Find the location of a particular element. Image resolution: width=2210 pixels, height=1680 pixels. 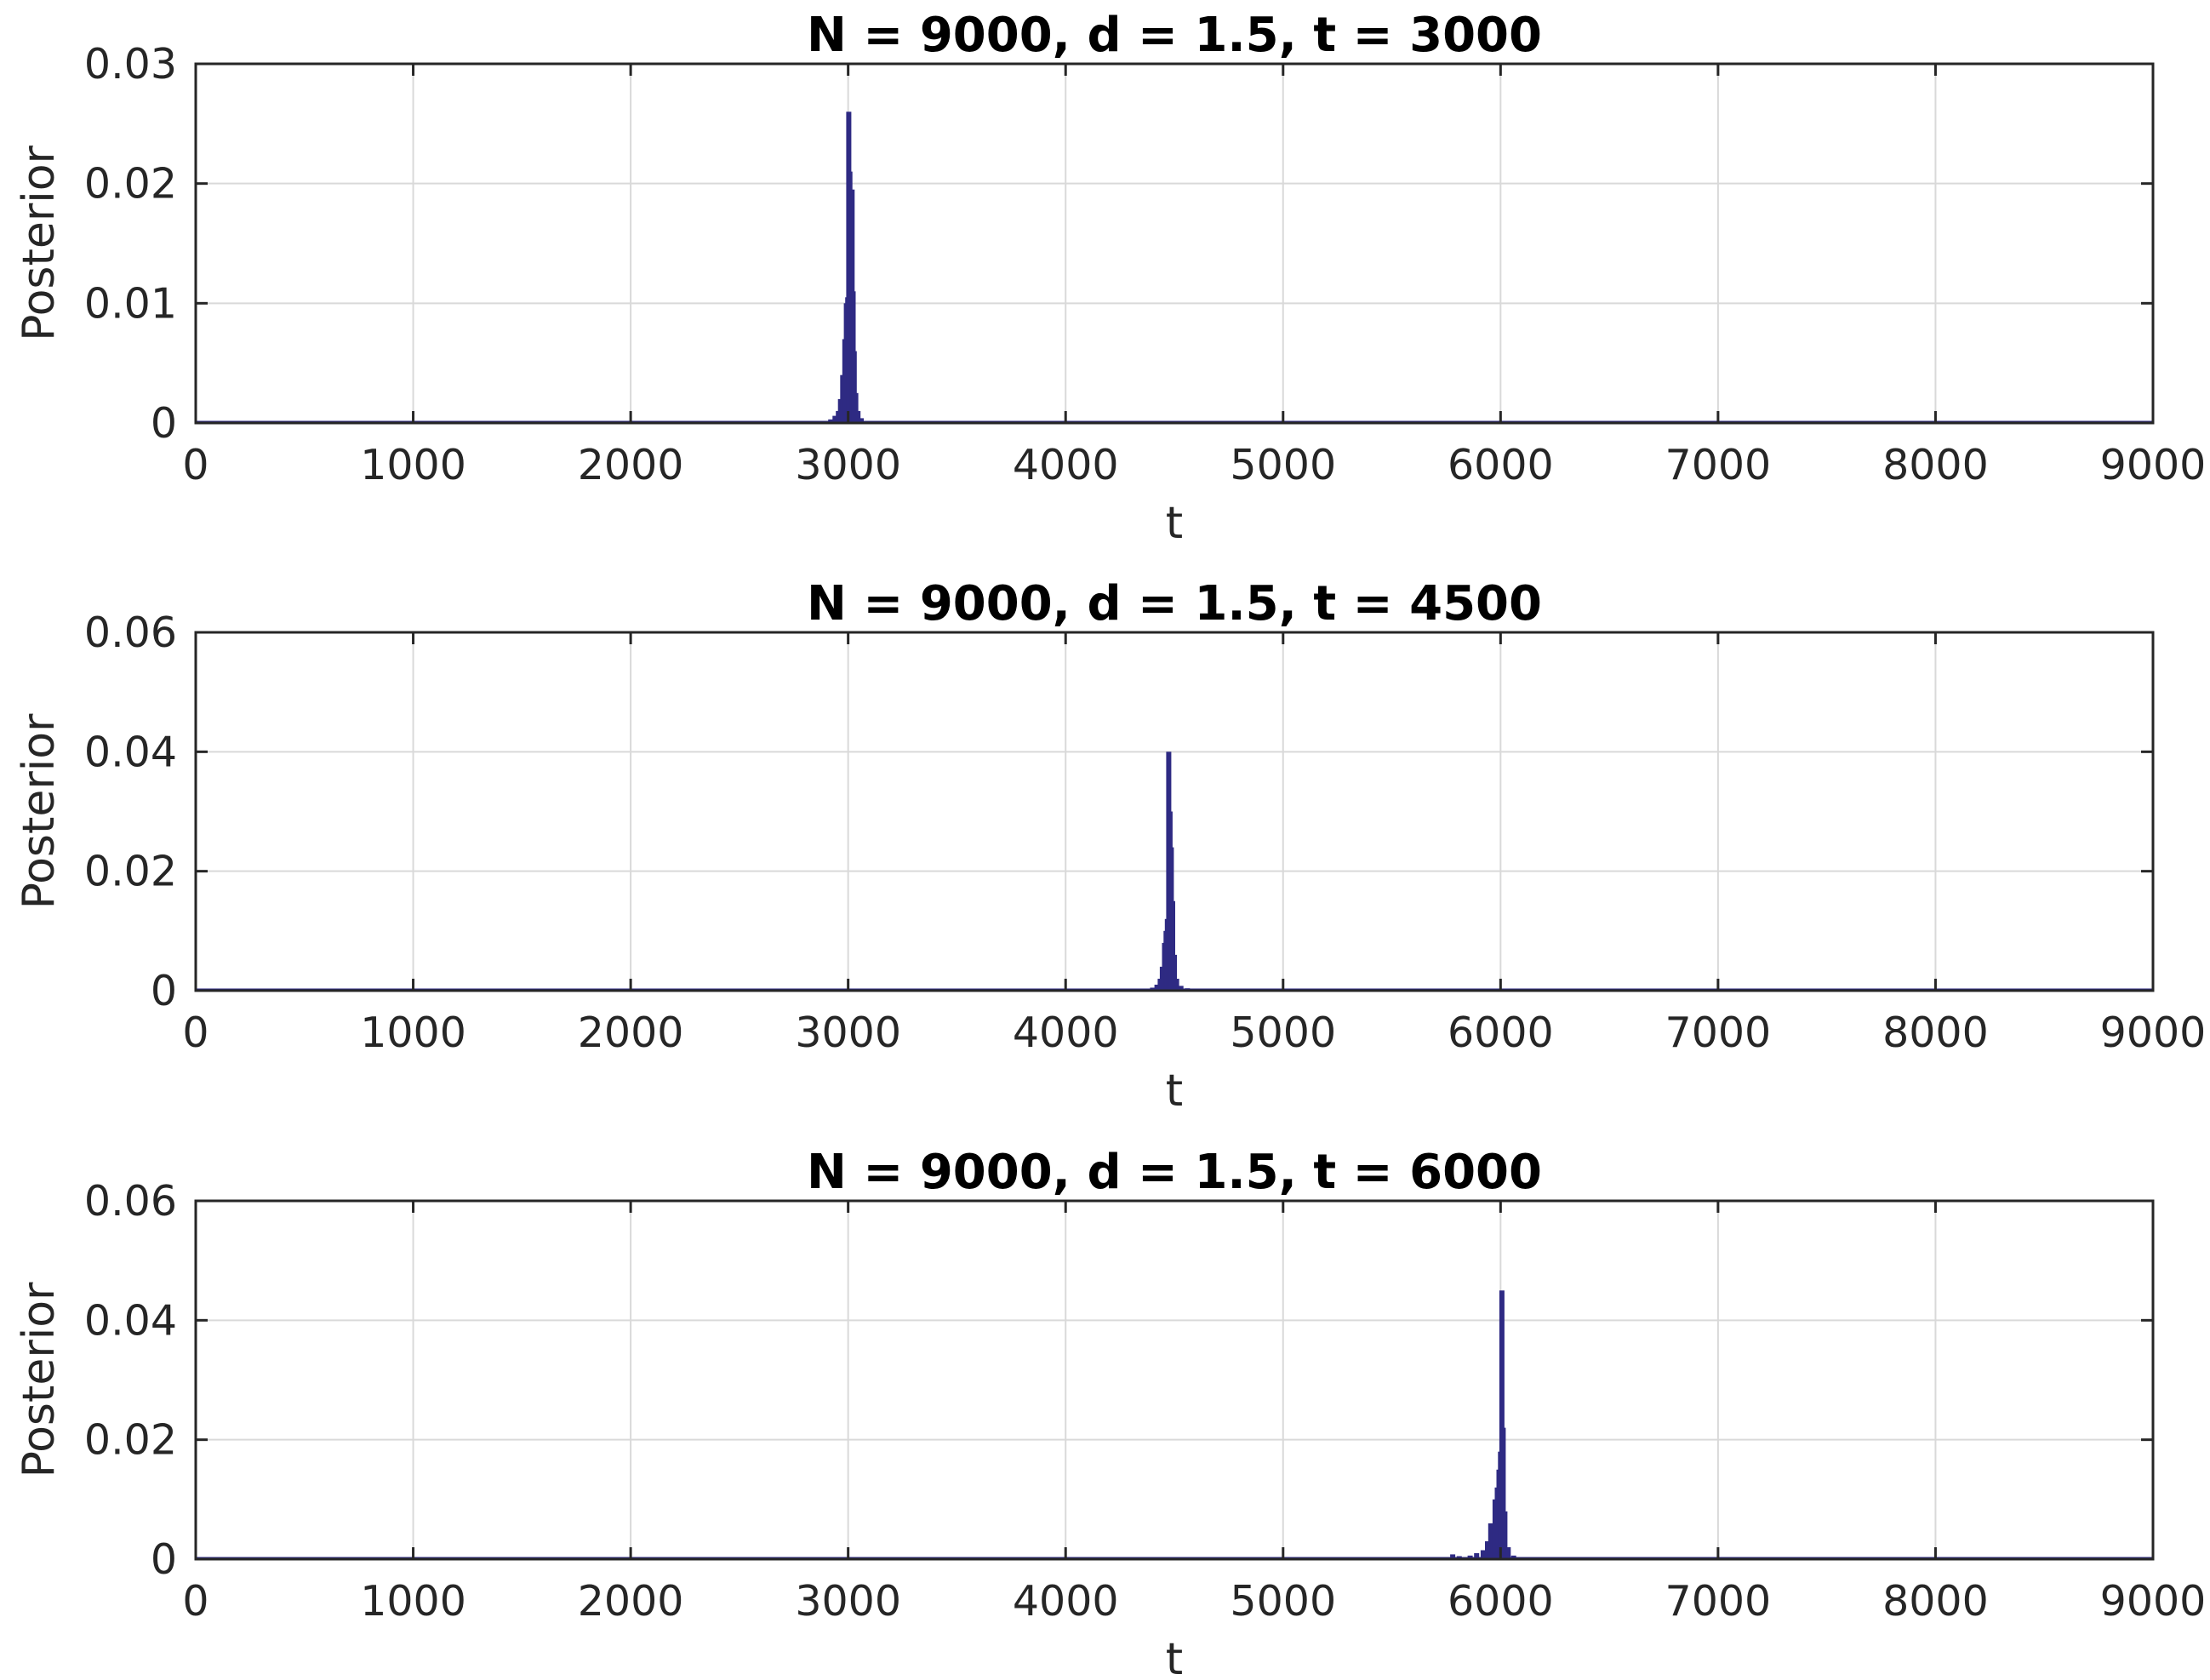

chart-title: N = 9000, d = 1.5, t = 6000 is located at coordinates (1174, 1172).